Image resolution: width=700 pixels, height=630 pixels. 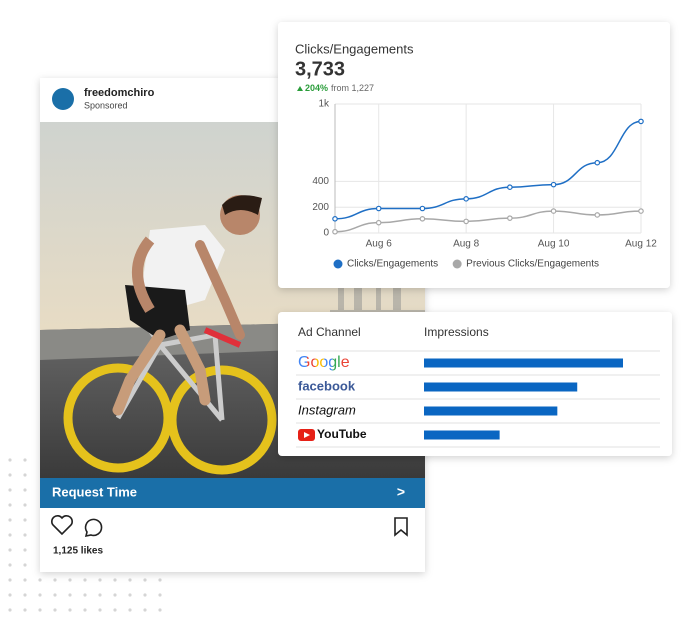 I want to click on x-tick-label: Aug 10, so click(x=554, y=244).